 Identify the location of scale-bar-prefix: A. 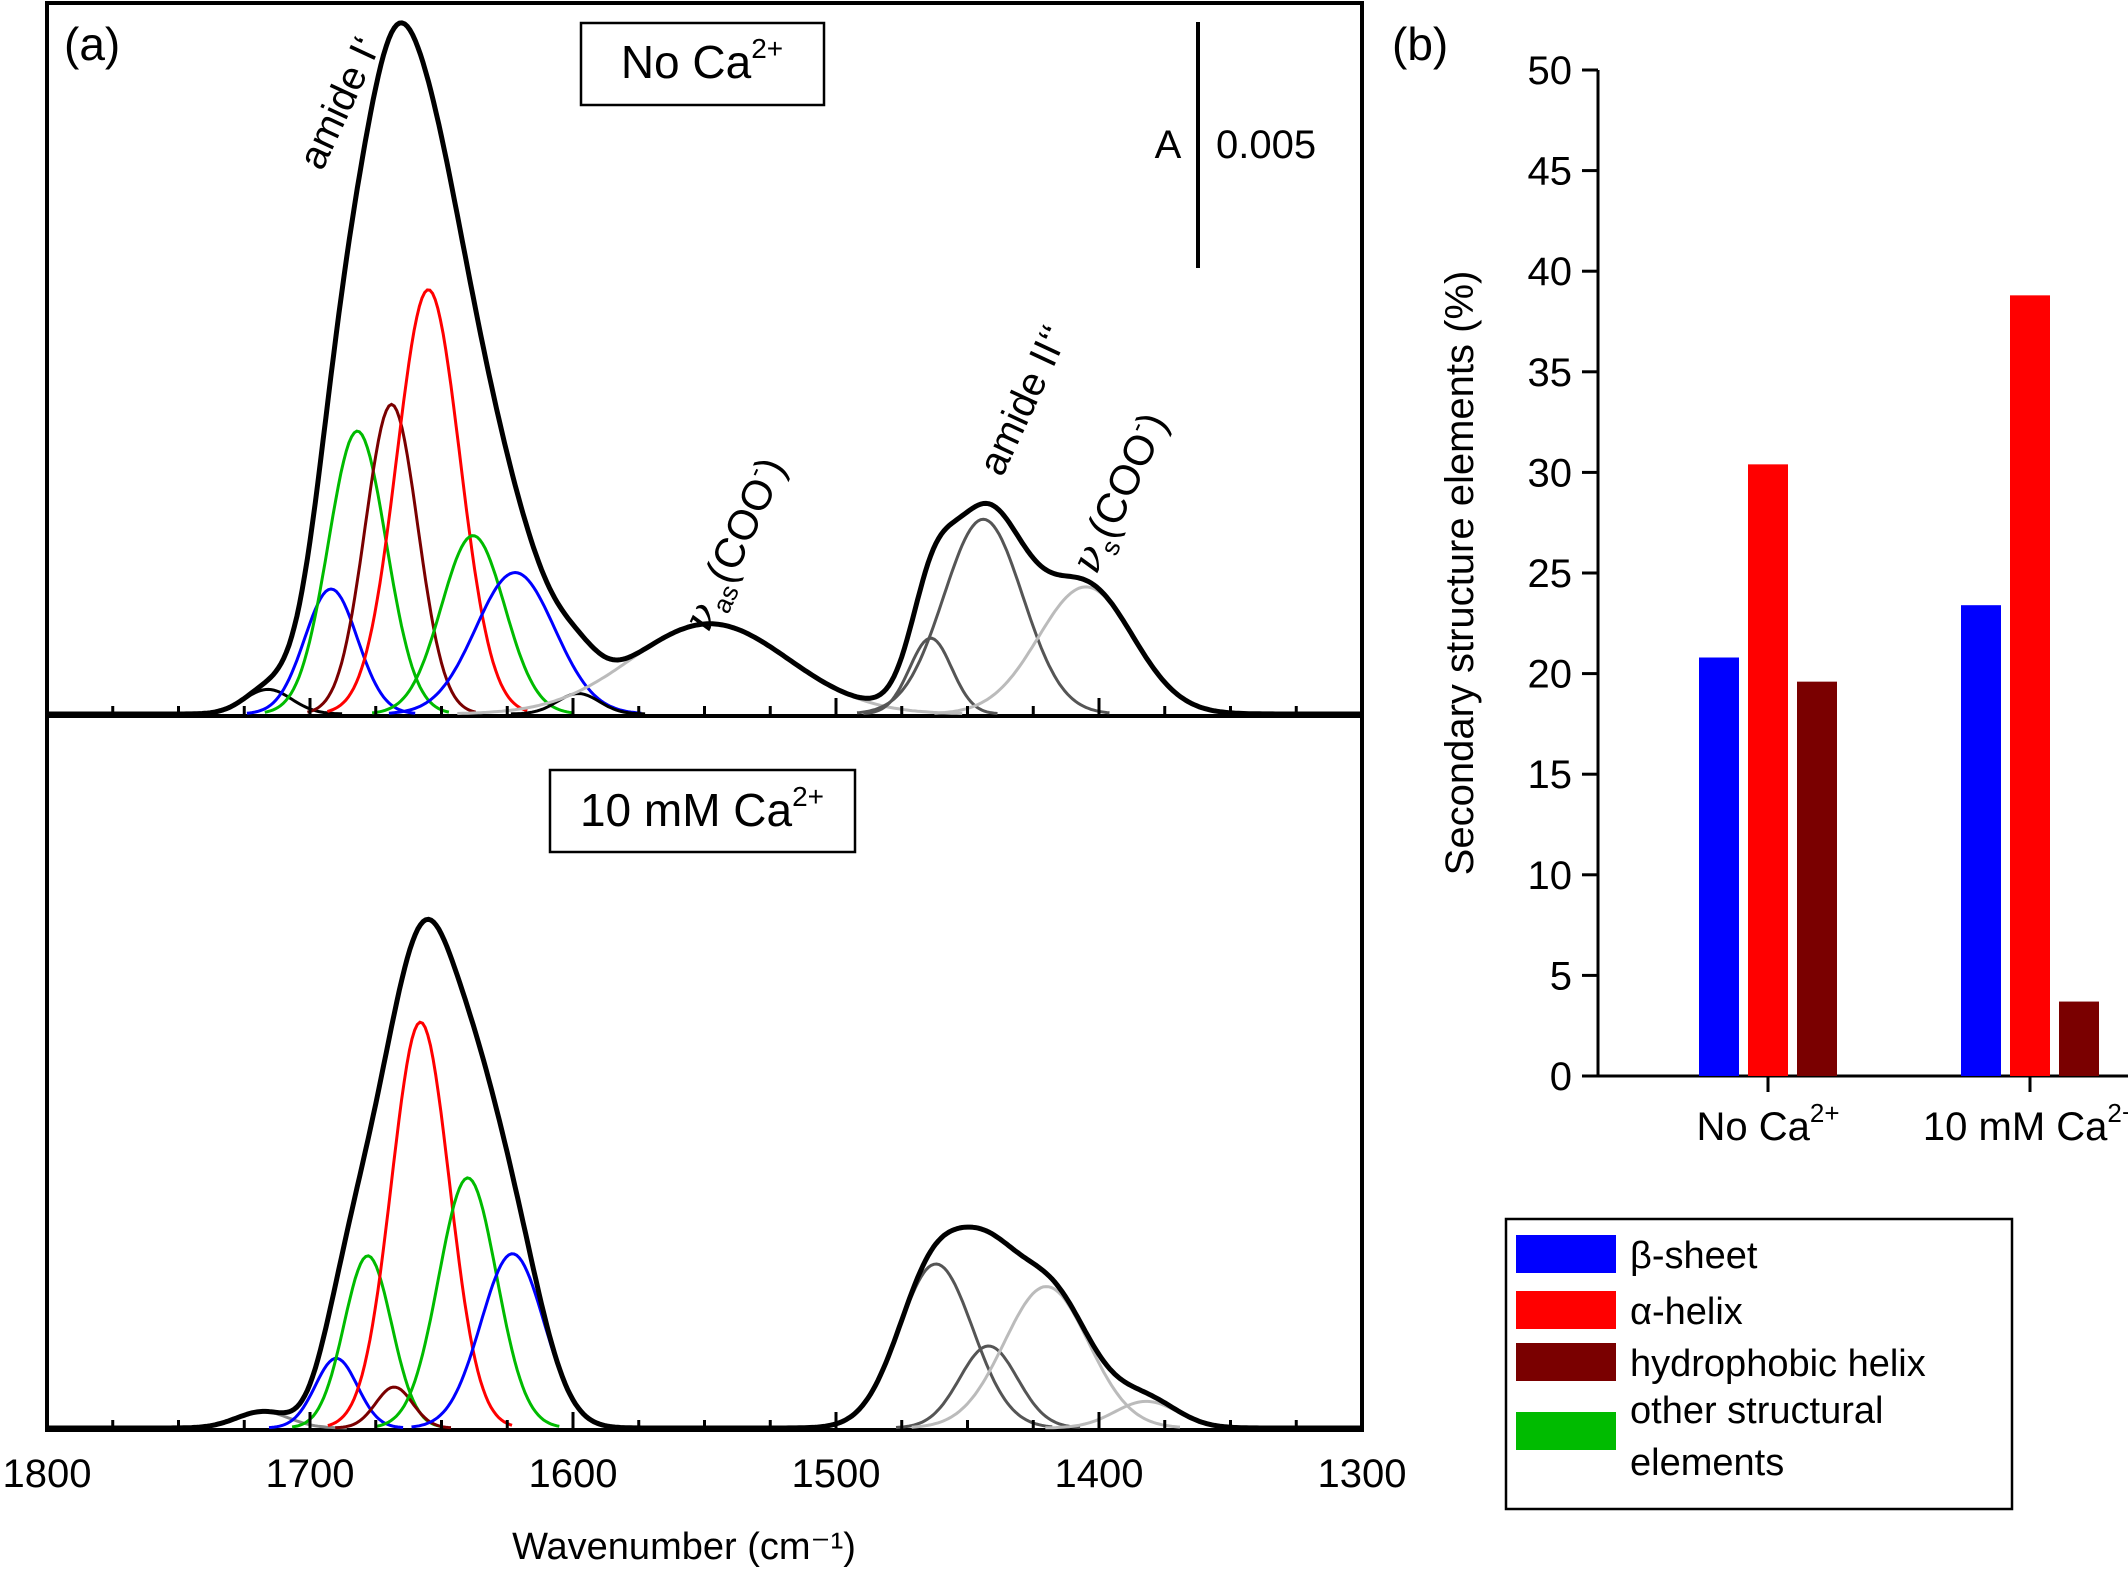
(1168, 145).